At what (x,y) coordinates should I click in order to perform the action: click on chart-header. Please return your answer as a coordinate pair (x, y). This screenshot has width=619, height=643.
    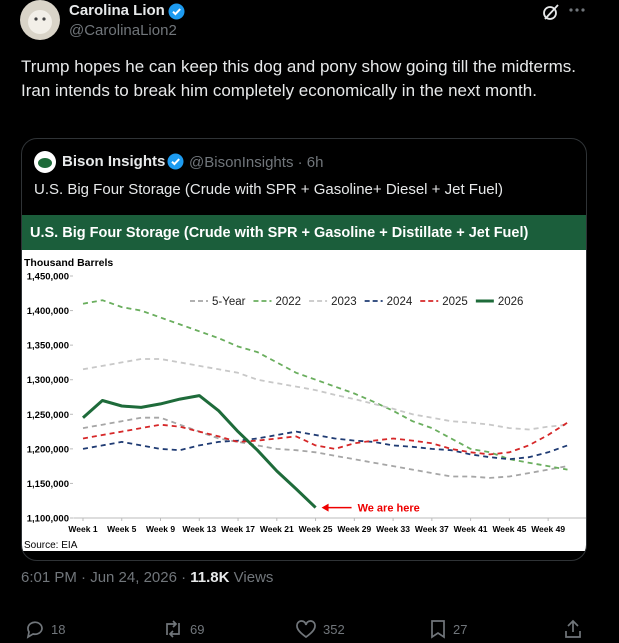
    Looking at the image, I should click on (304, 232).